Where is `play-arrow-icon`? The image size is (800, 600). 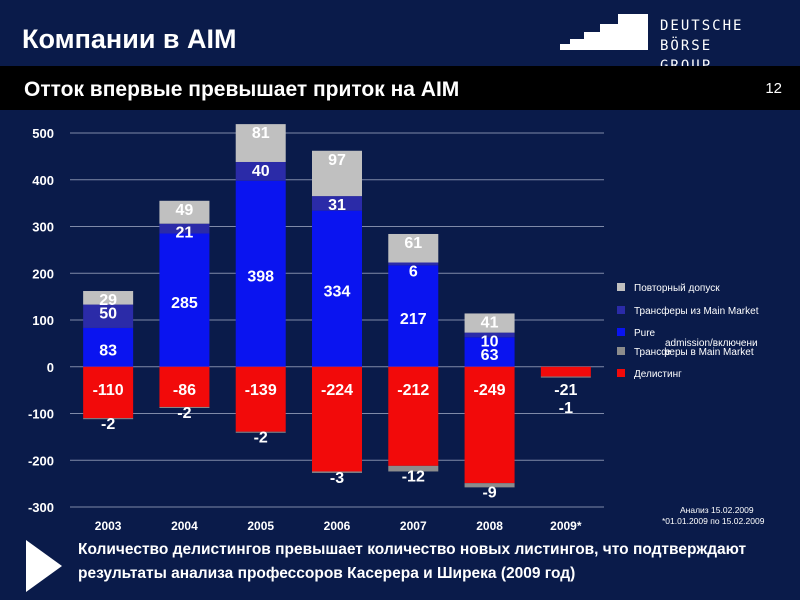 play-arrow-icon is located at coordinates (44, 566).